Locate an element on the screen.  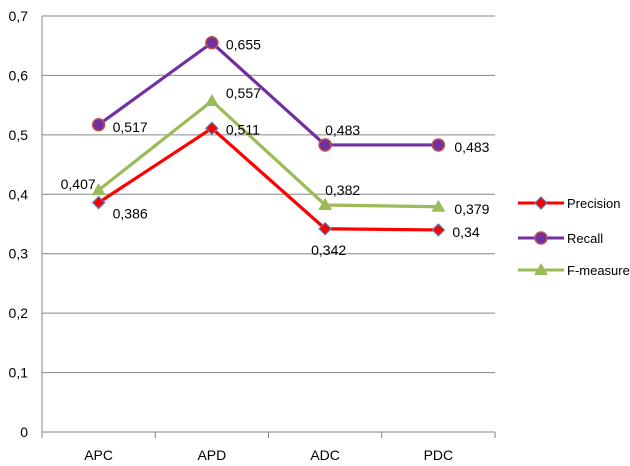
series-line-recall is located at coordinates (268, 94).